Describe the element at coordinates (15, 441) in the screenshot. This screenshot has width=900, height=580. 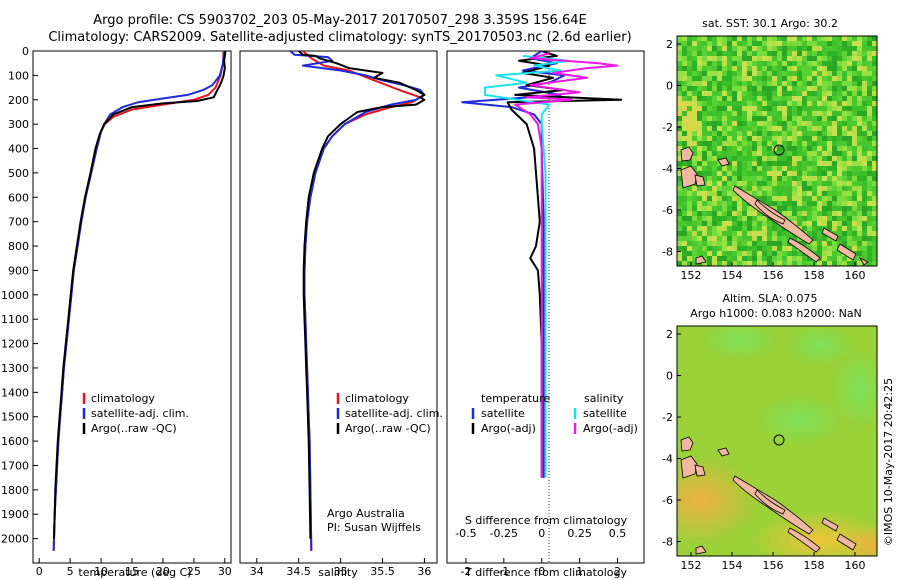
I see `y-tick-label: 1600` at that location.